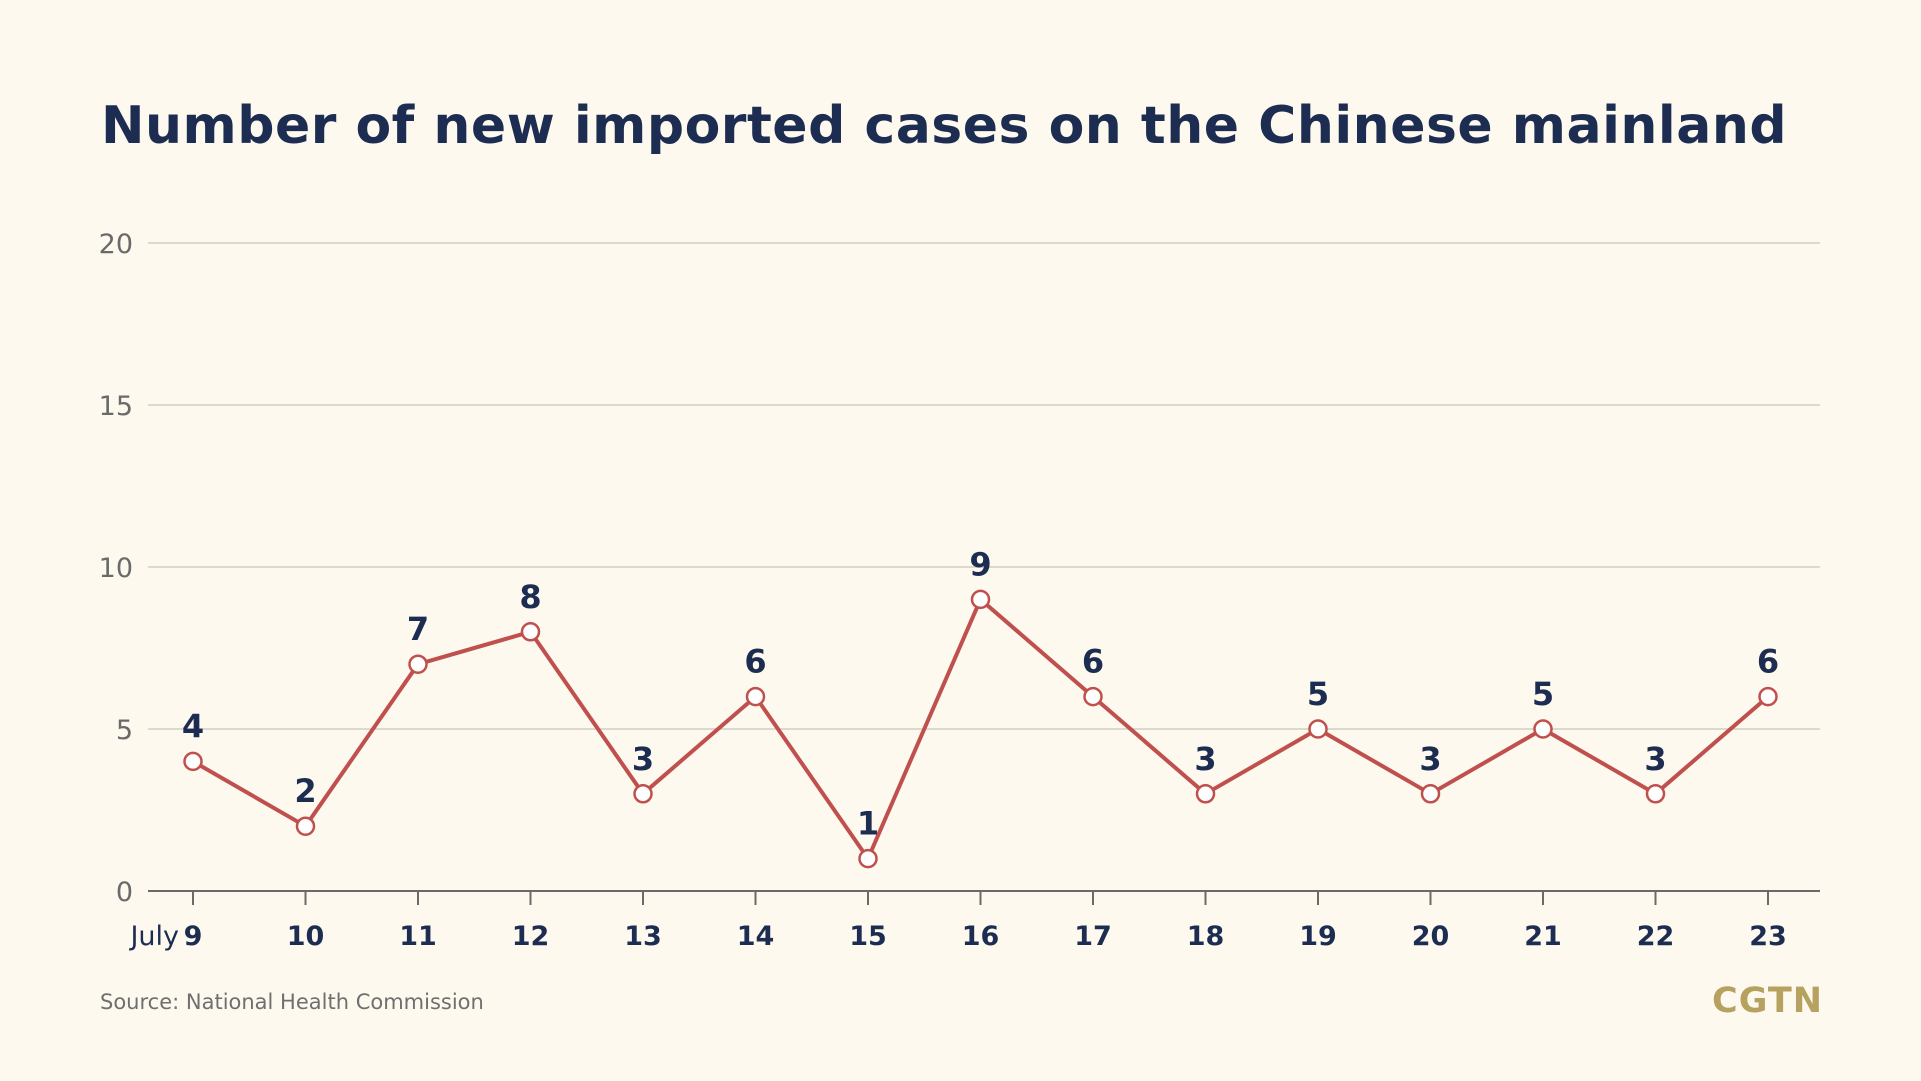 This screenshot has width=1921, height=1081. I want to click on x-tick-label-13: 13, so click(643, 936).